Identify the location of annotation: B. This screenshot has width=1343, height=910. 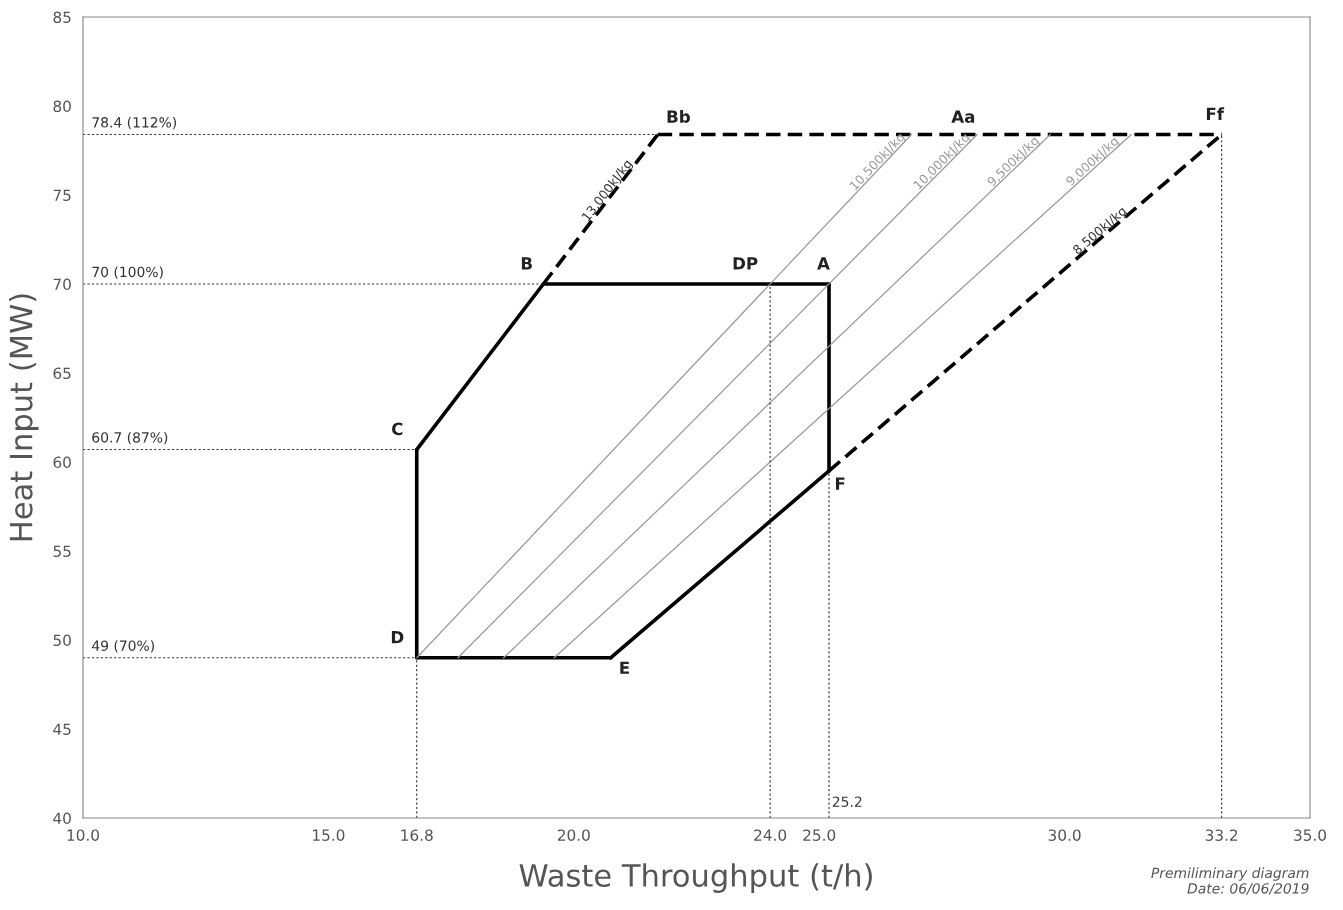
(526, 263).